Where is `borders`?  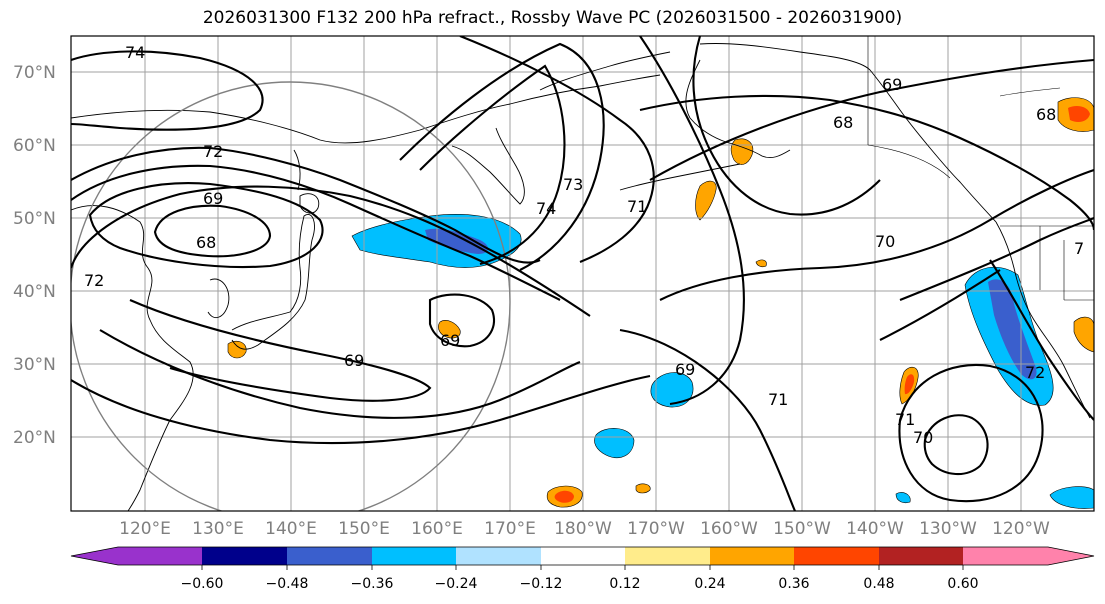
borders is located at coordinates (980, 168).